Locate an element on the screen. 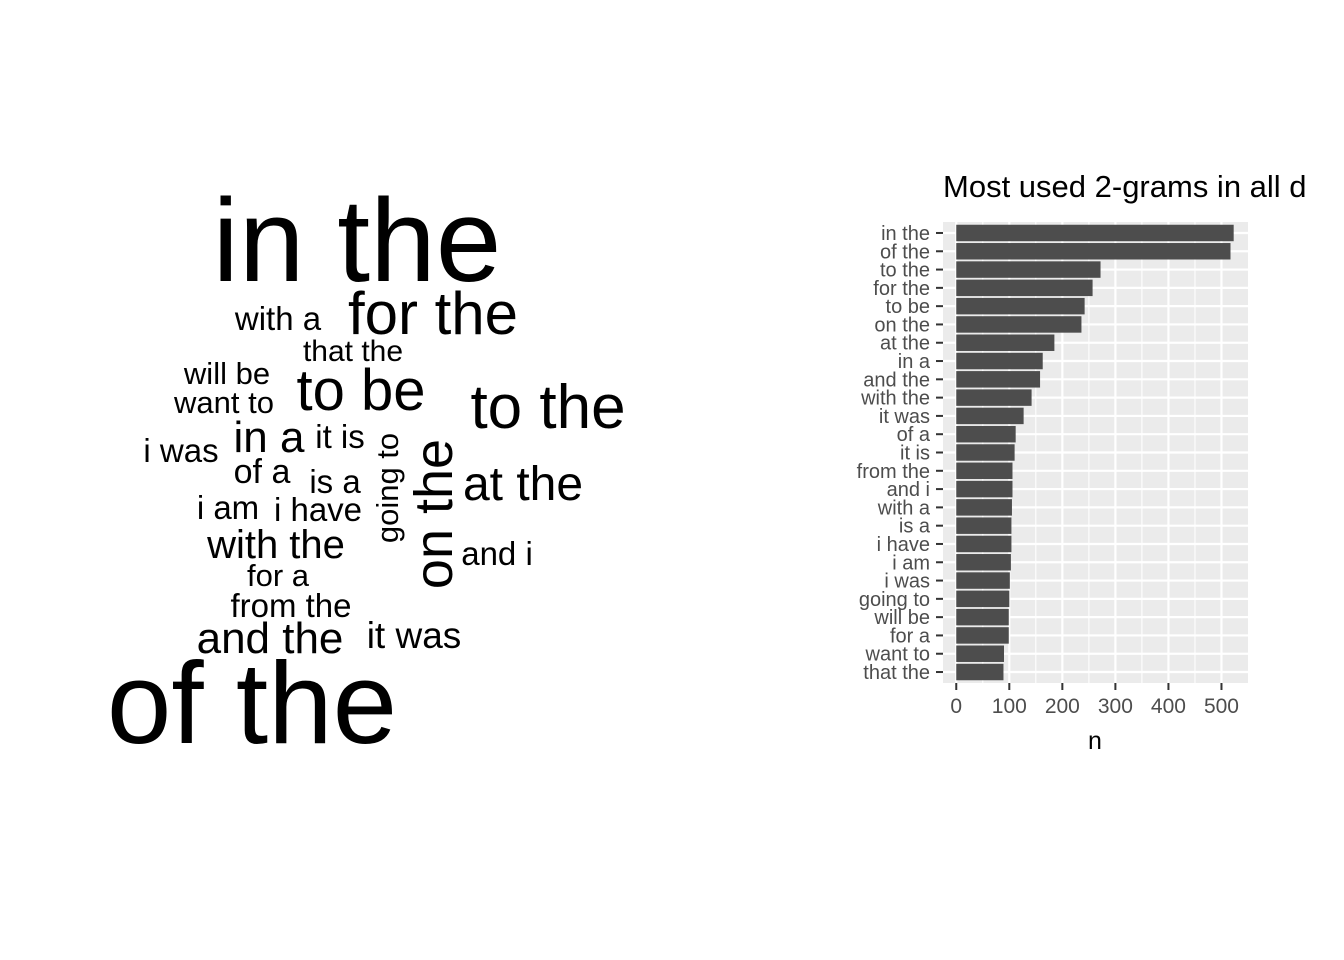 The image size is (1344, 960). cloud-word: i was is located at coordinates (180, 450).